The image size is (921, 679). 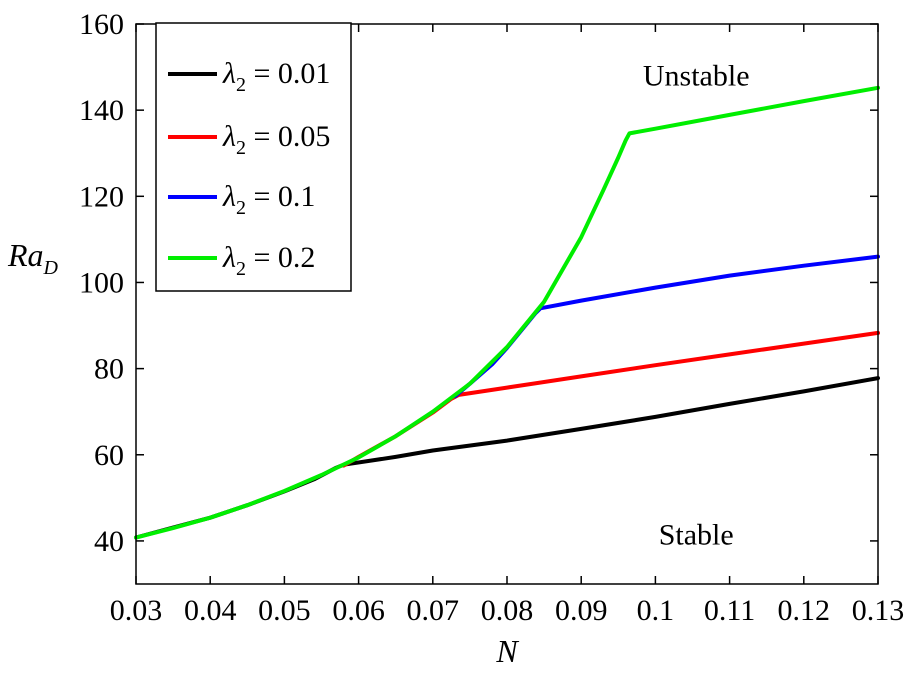 What do you see at coordinates (101, 282) in the screenshot?
I see `y-tick-label: 100` at bounding box center [101, 282].